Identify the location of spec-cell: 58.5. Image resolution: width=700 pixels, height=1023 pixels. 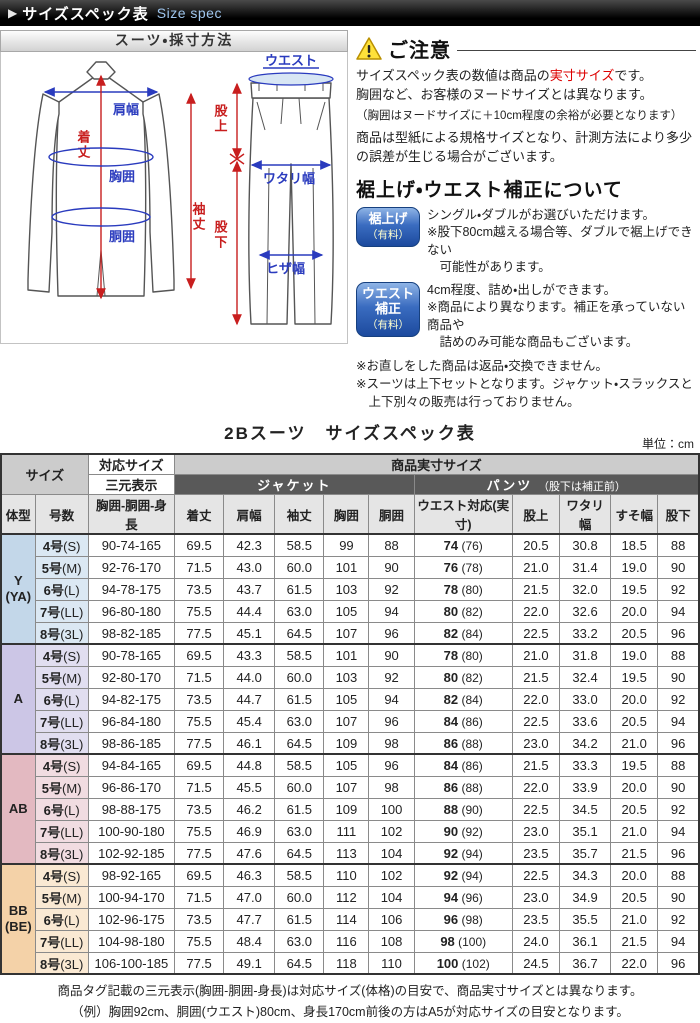
(299, 765).